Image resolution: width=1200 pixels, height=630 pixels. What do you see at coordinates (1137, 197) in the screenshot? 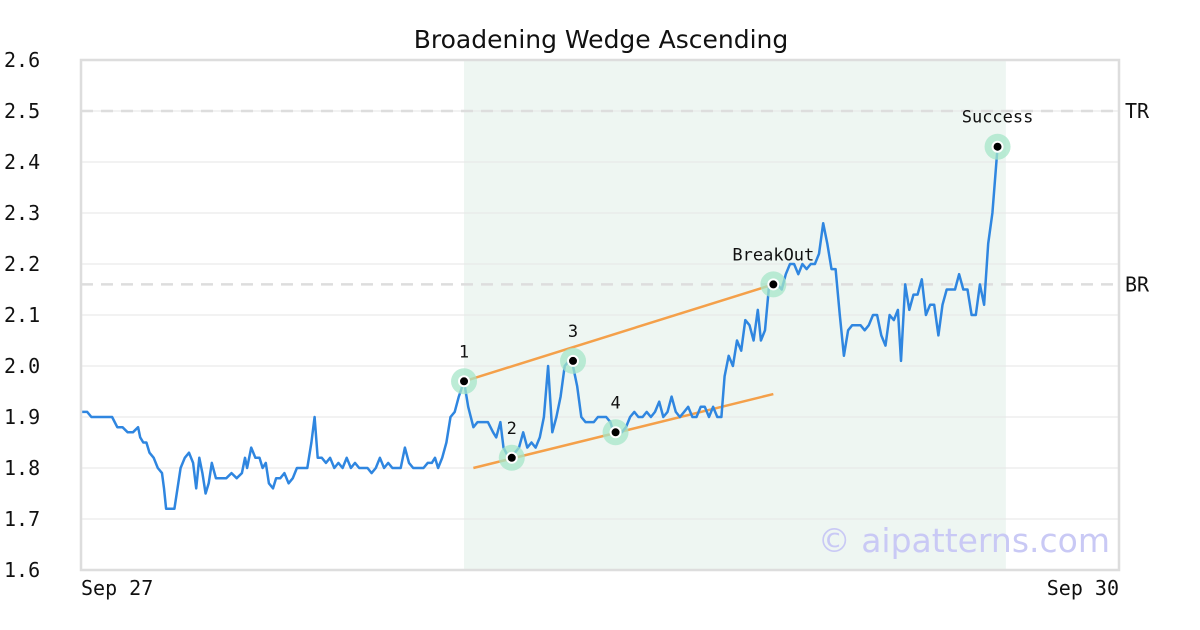
I see `level-labels: TR BR` at bounding box center [1137, 197].